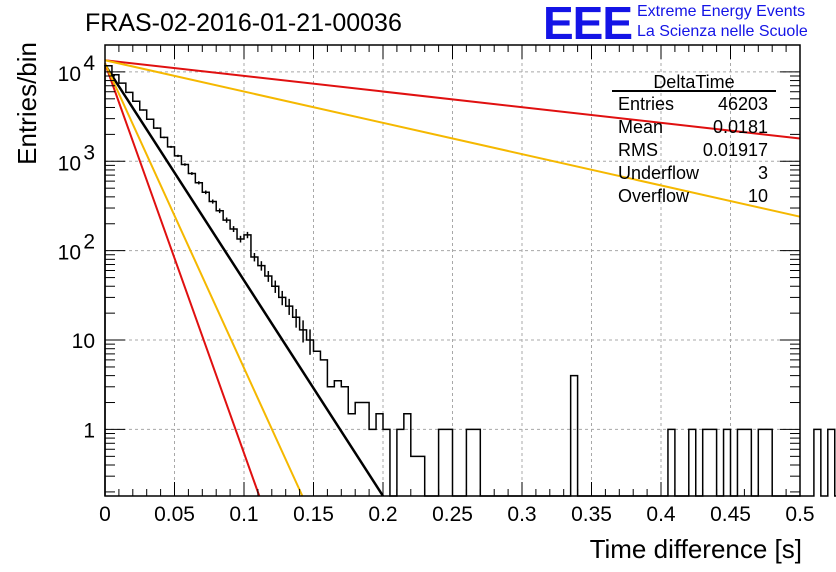 The image size is (836, 572). I want to click on stats-row-value: 3, so click(763, 173).